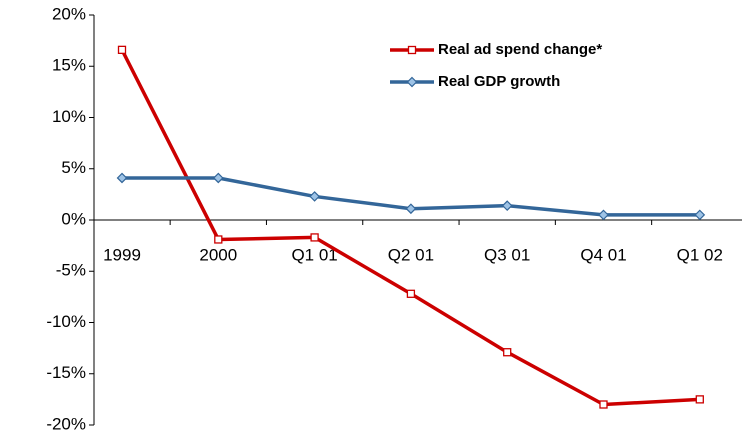  What do you see at coordinates (314, 254) in the screenshot?
I see `x-tick-label: Q1 01` at bounding box center [314, 254].